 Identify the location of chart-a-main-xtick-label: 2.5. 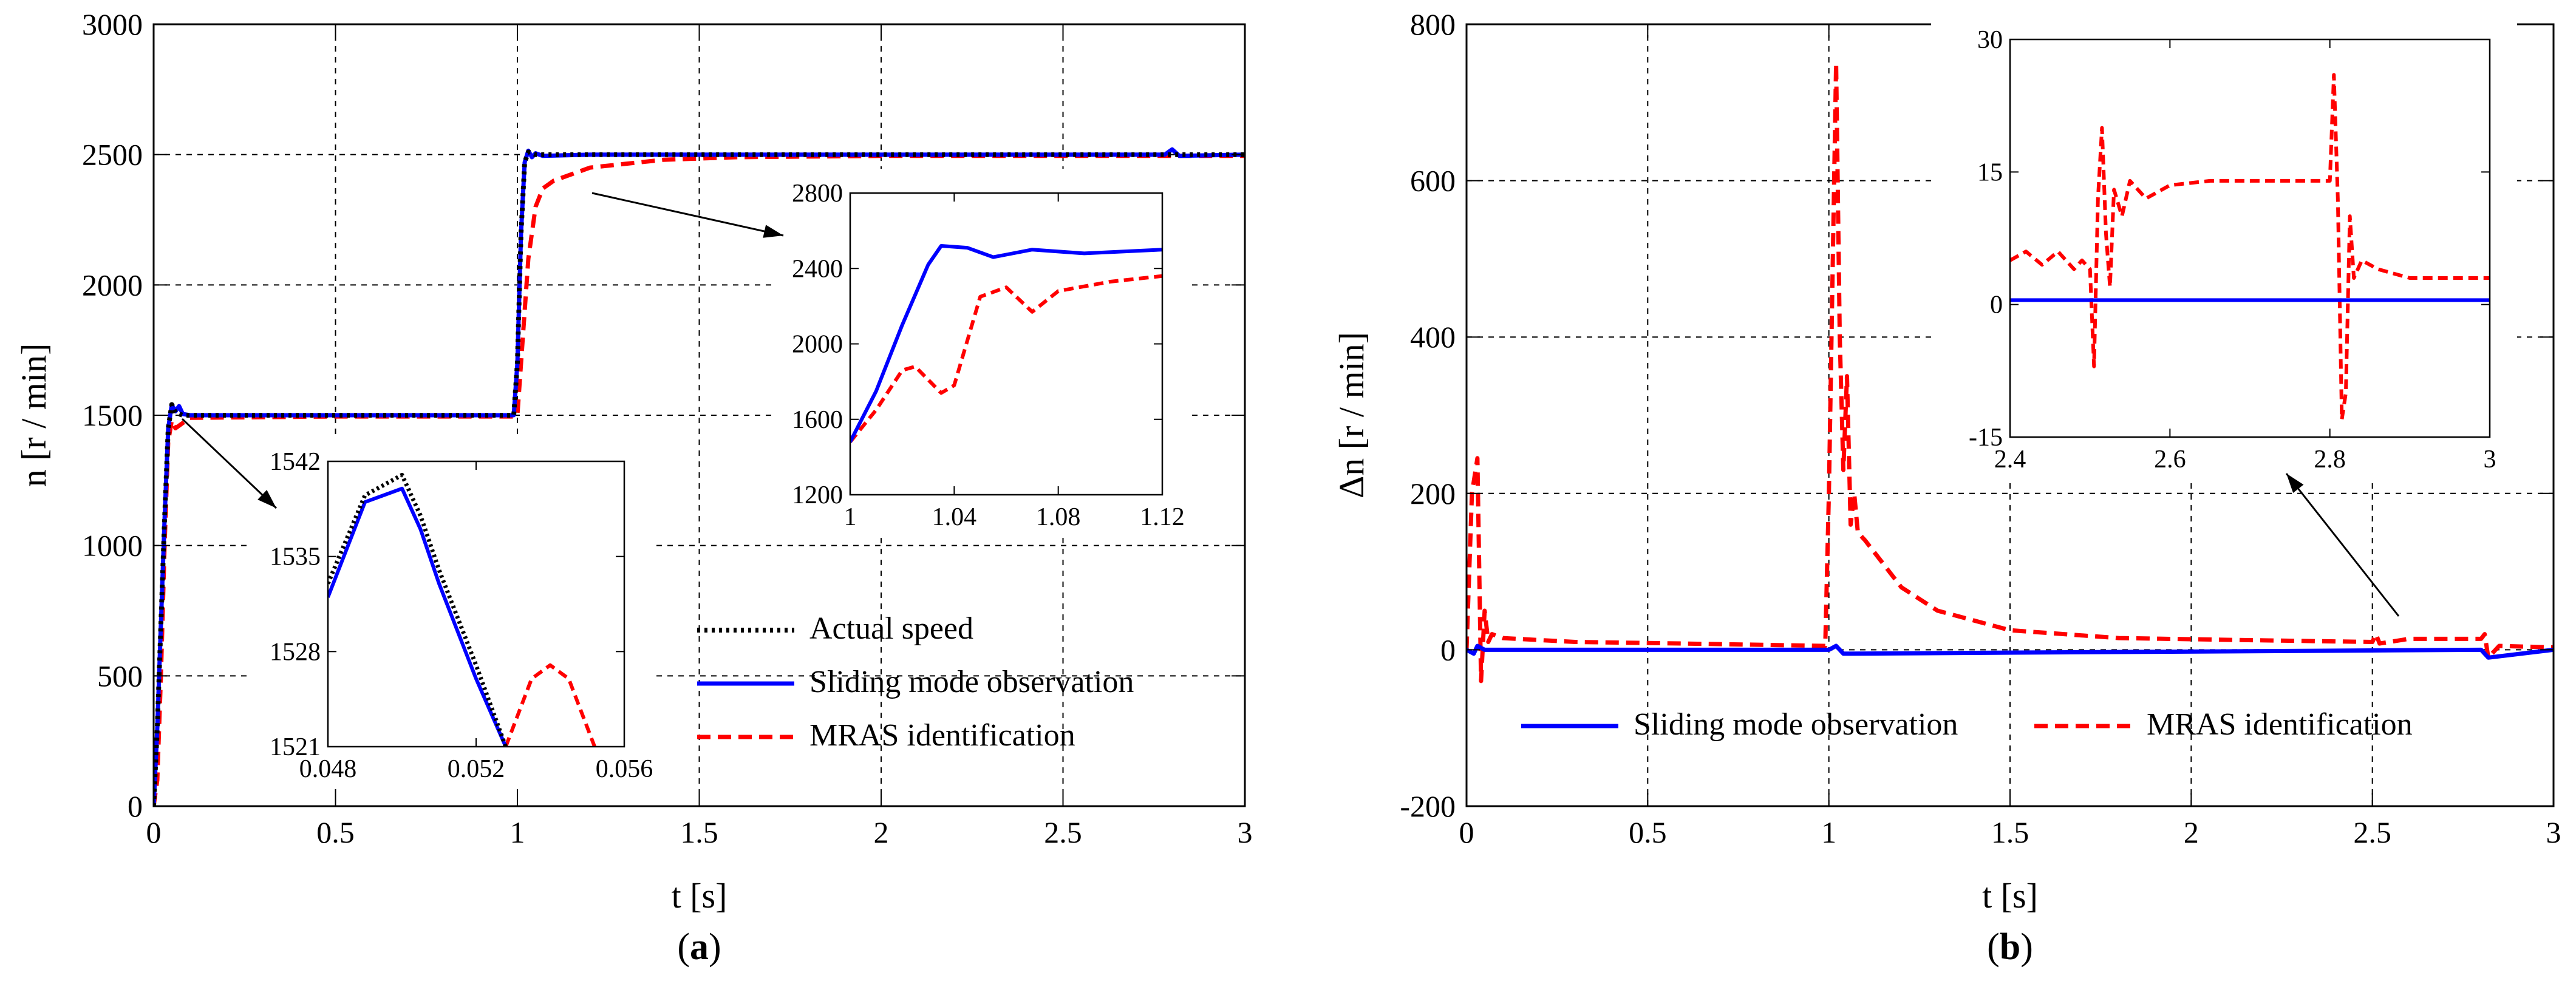
(1063, 832).